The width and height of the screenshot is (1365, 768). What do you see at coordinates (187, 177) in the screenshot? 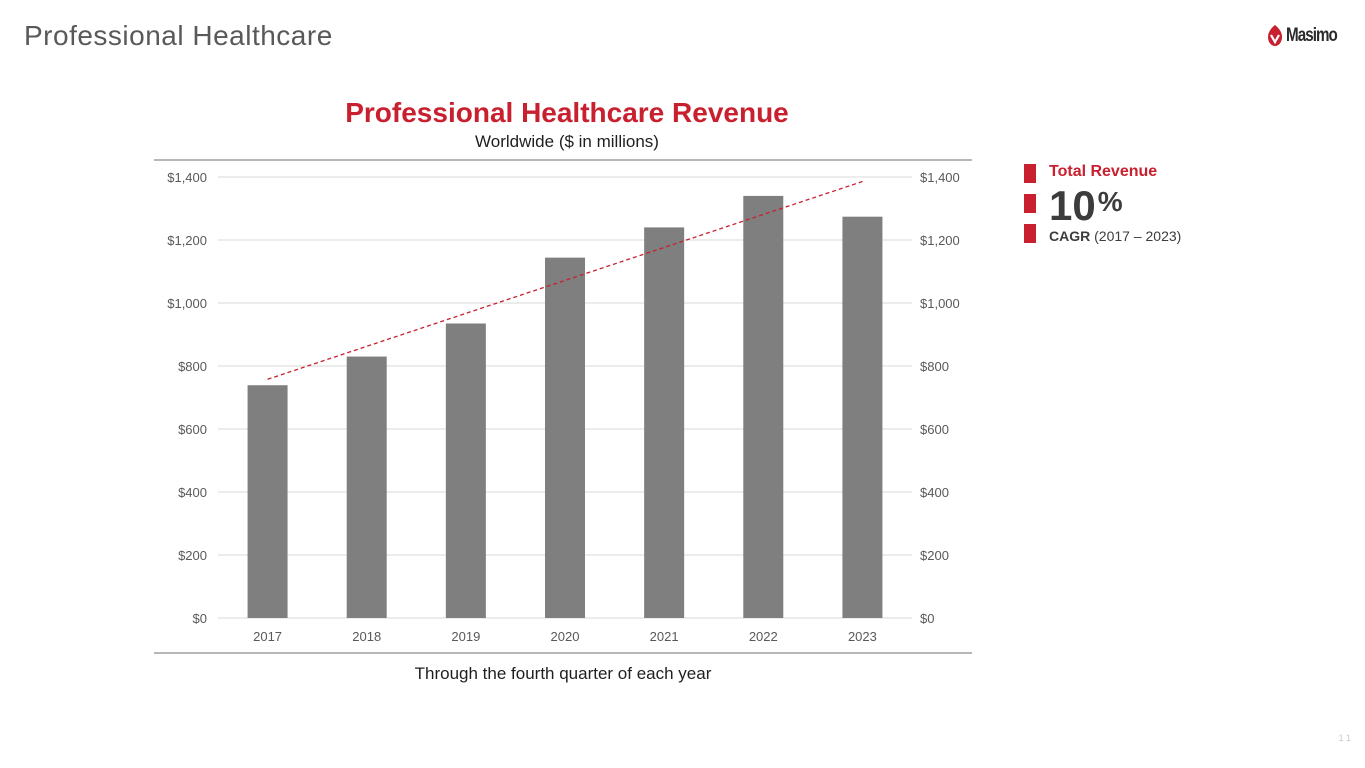
I see `y-tick-label-left: $1,400` at bounding box center [187, 177].